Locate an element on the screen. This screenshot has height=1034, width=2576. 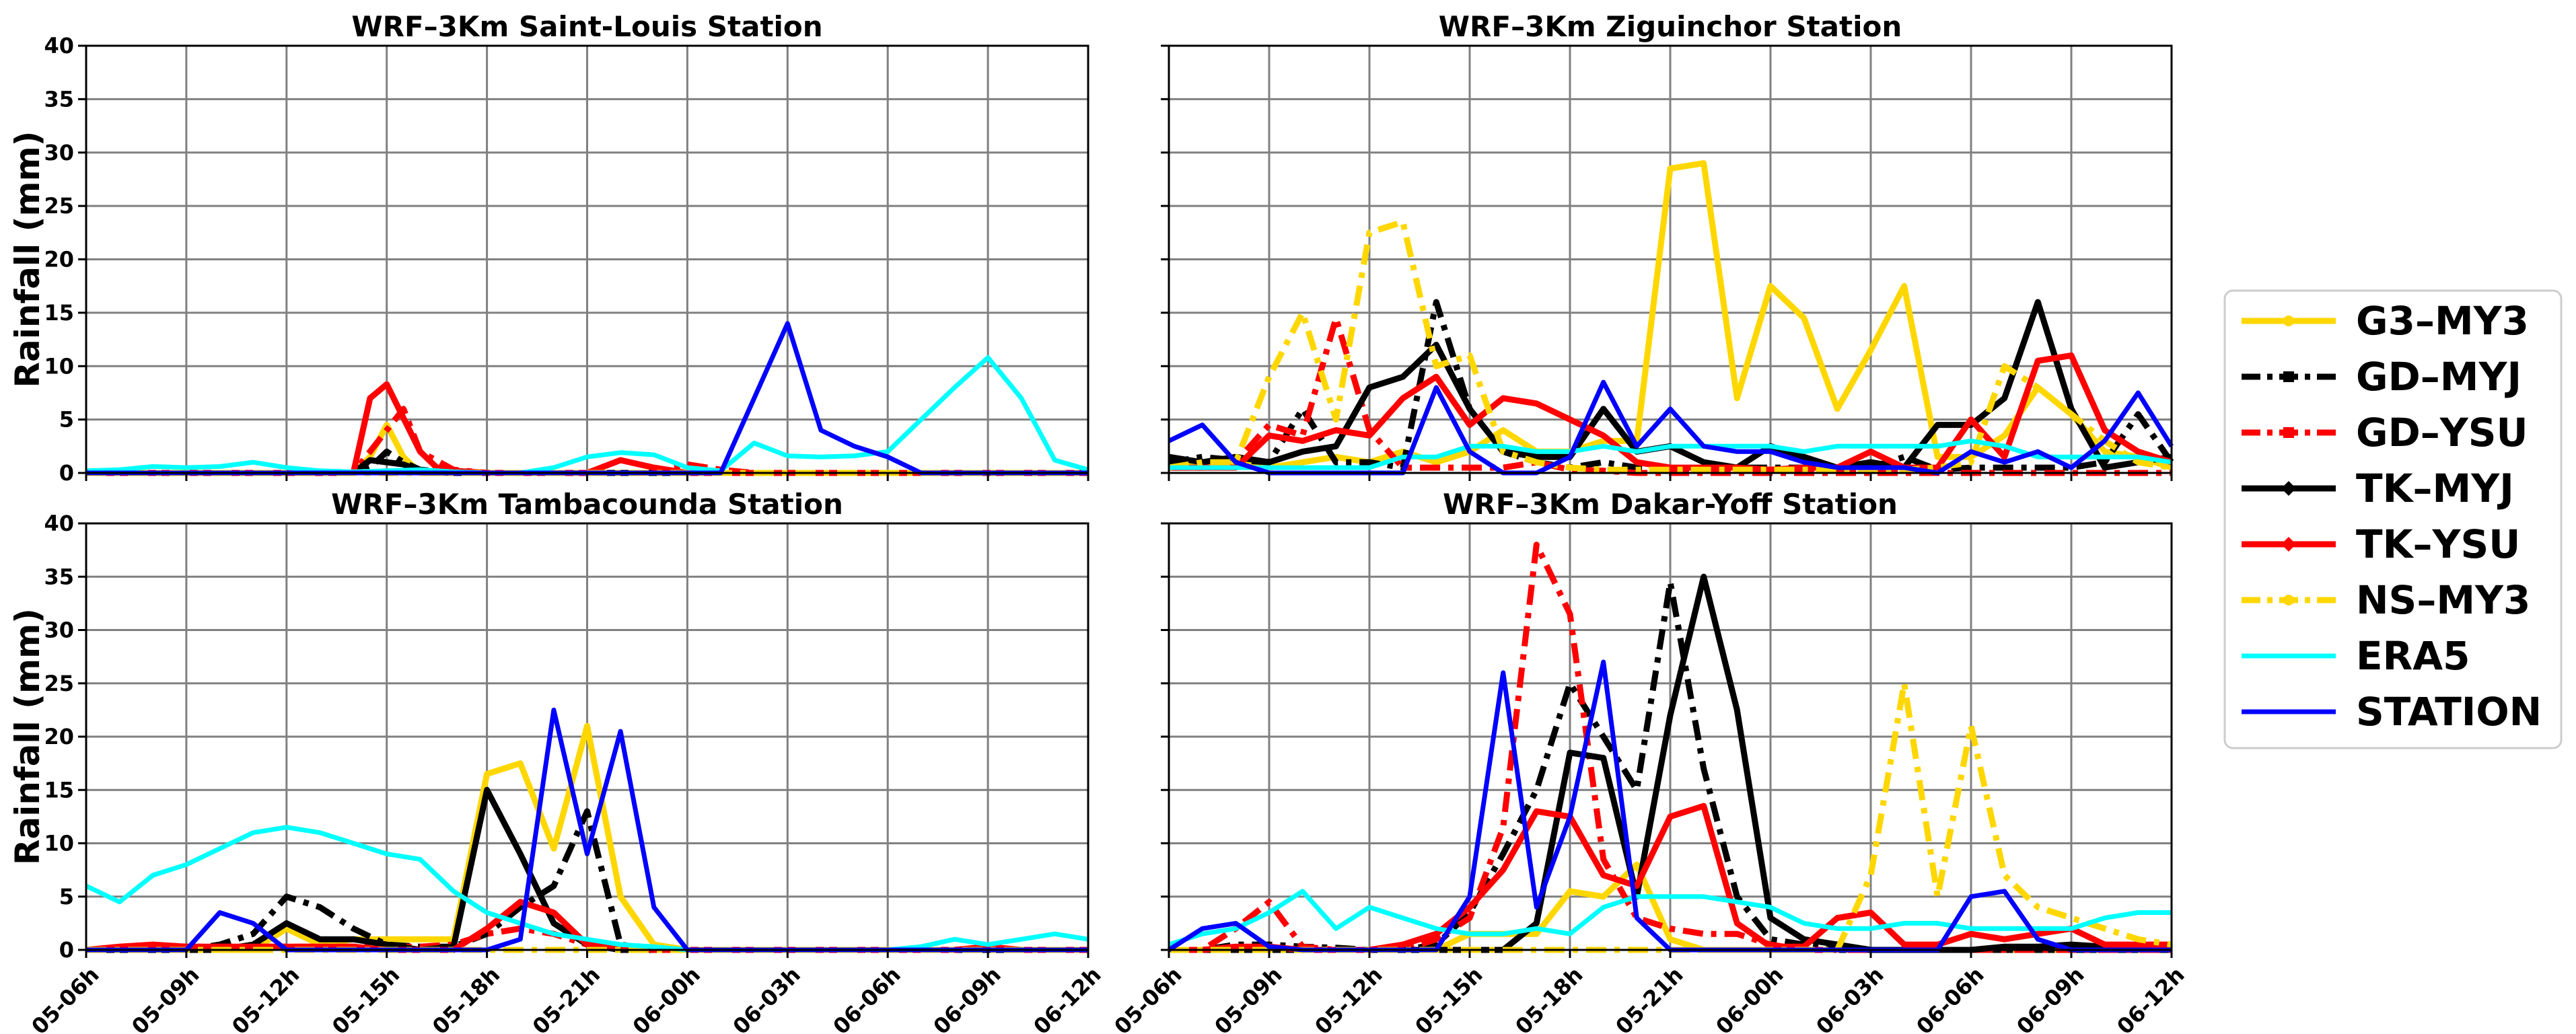
legend-item: GD–YSU is located at coordinates (2385, 432).